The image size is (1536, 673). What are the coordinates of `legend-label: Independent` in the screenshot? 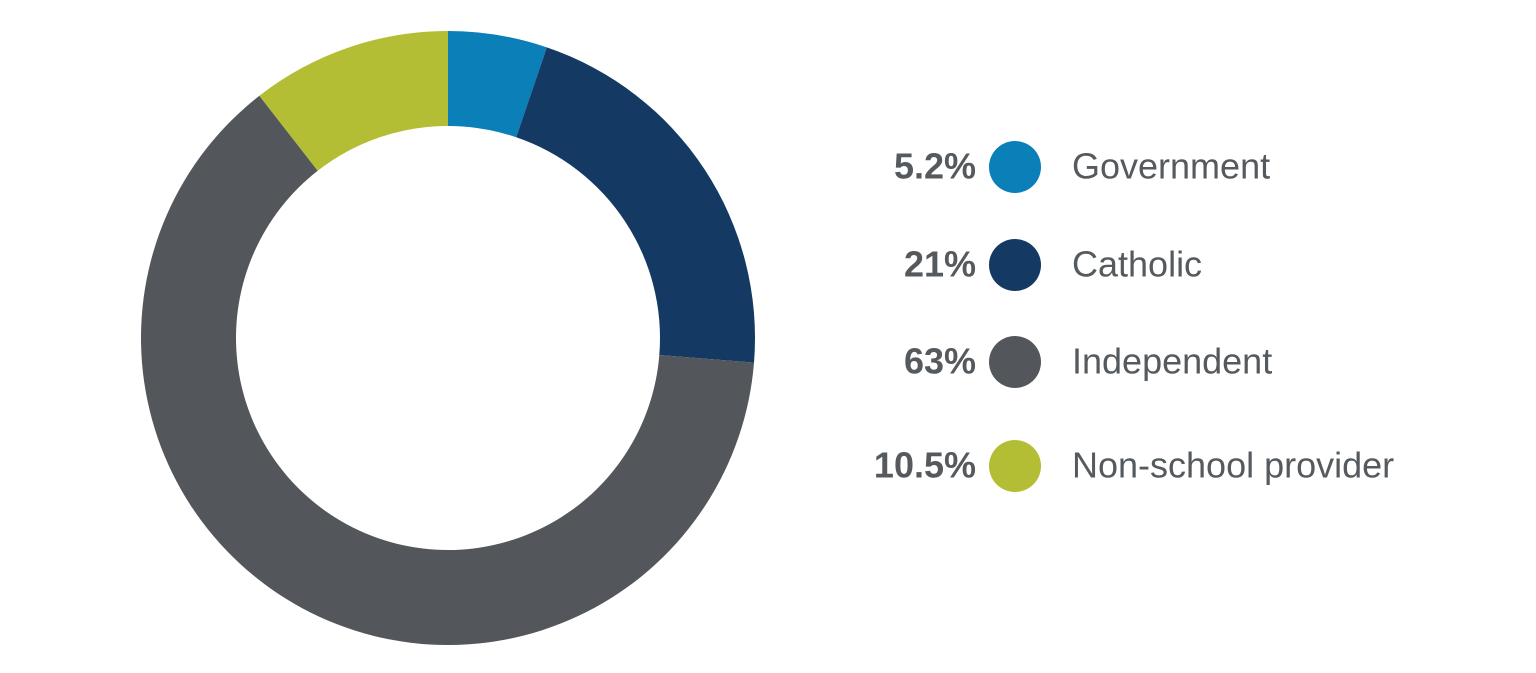 It's located at (1172, 361).